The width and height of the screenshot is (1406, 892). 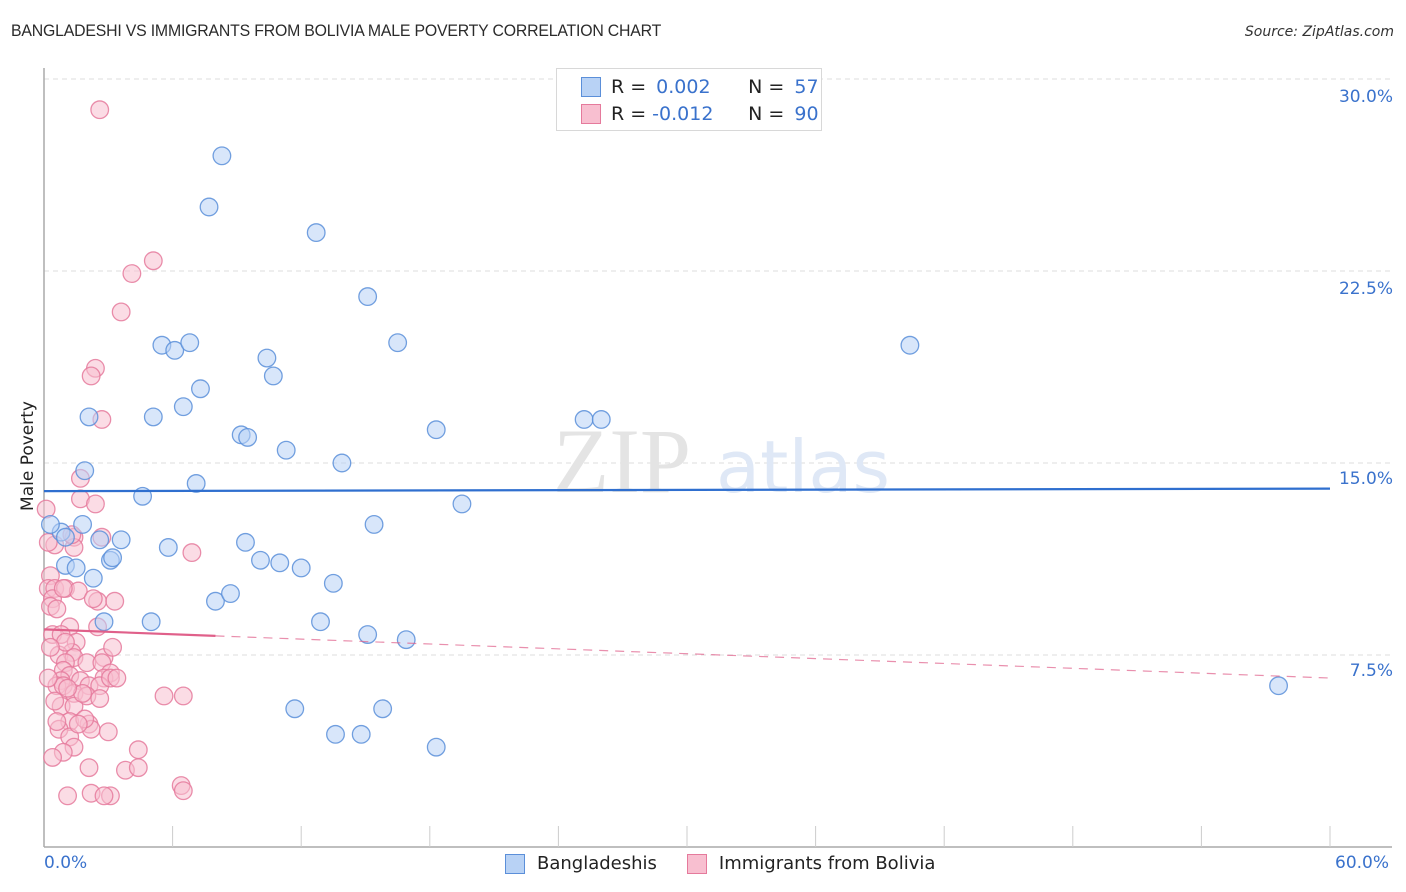 What do you see at coordinates (66, 863) in the screenshot?
I see `x-tick-0: 0.0%` at bounding box center [66, 863].